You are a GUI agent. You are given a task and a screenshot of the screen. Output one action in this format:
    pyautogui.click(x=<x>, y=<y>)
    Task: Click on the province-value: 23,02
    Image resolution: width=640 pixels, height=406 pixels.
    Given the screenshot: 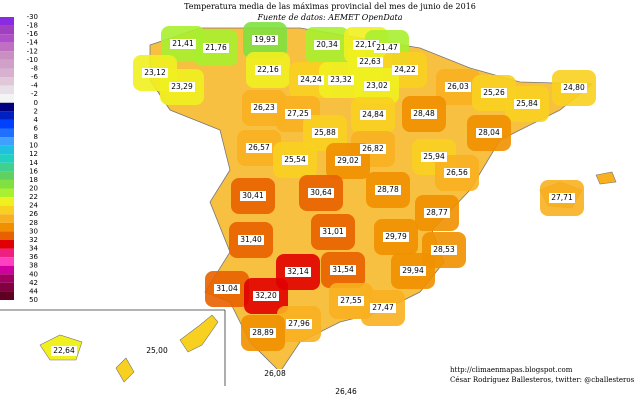 What is the action you would take?
    pyautogui.click(x=377, y=85)
    